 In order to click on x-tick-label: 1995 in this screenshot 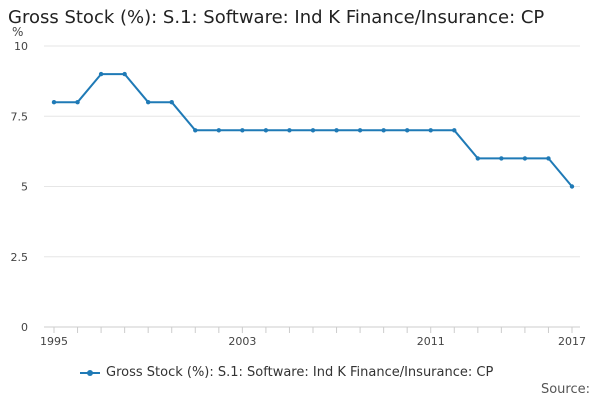, I will do `click(54, 341)`.